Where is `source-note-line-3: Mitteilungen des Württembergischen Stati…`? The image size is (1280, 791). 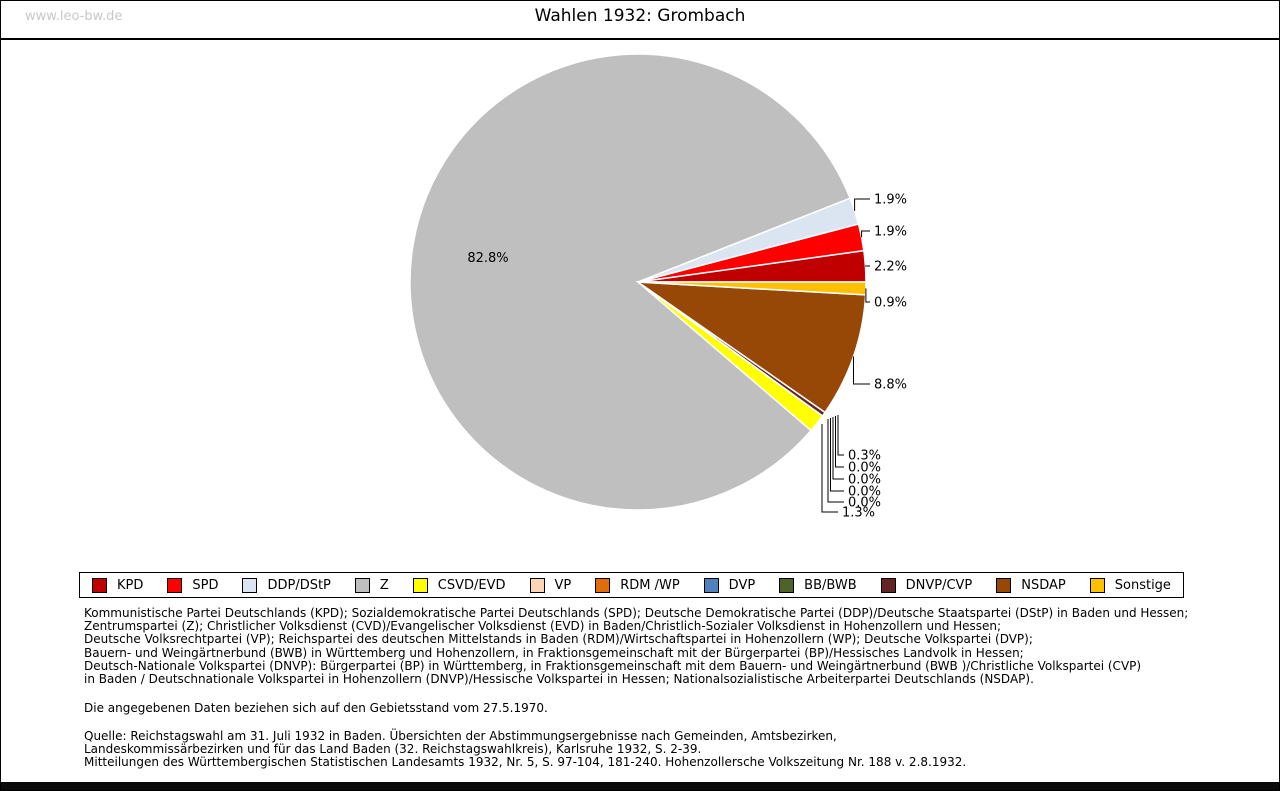
source-note-line-3: Mitteilungen des Württembergischen Stati… is located at coordinates (525, 762).